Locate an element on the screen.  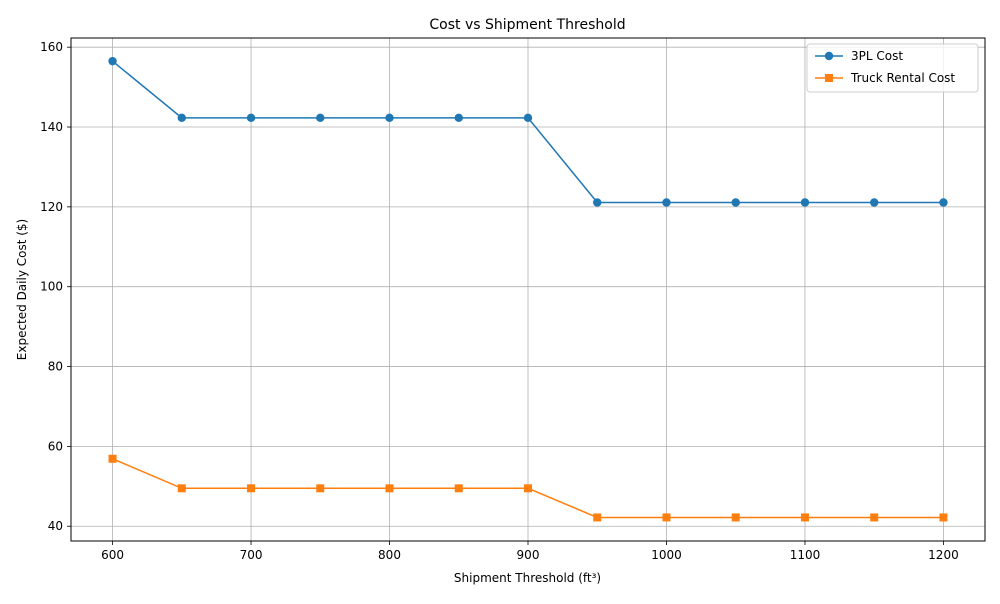
y-axis-label: Expected Daily Cost ($) is located at coordinates (22, 289).